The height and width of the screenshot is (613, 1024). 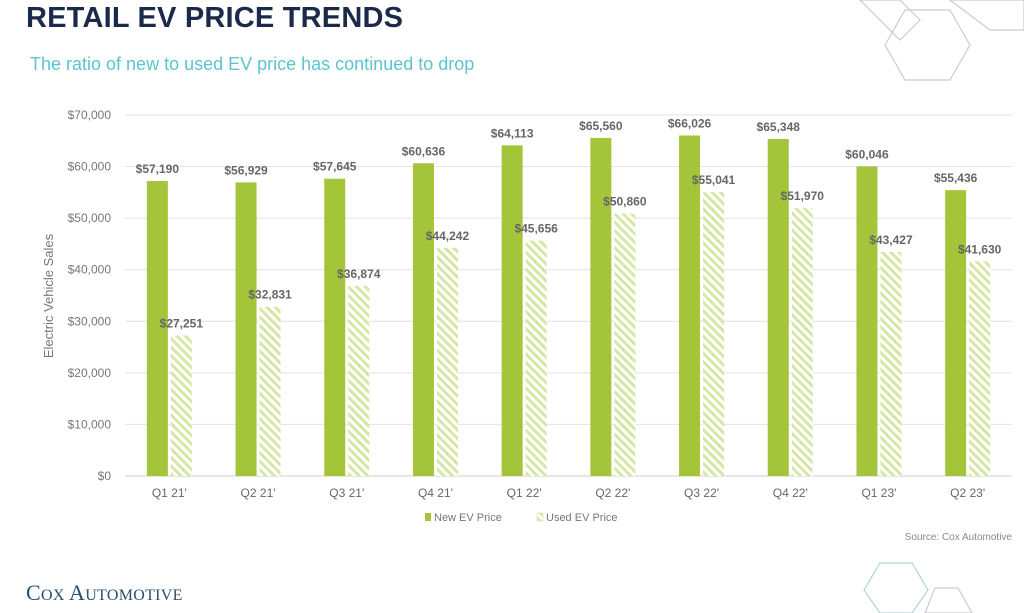 I want to click on data-label: $51,970, so click(x=803, y=196).